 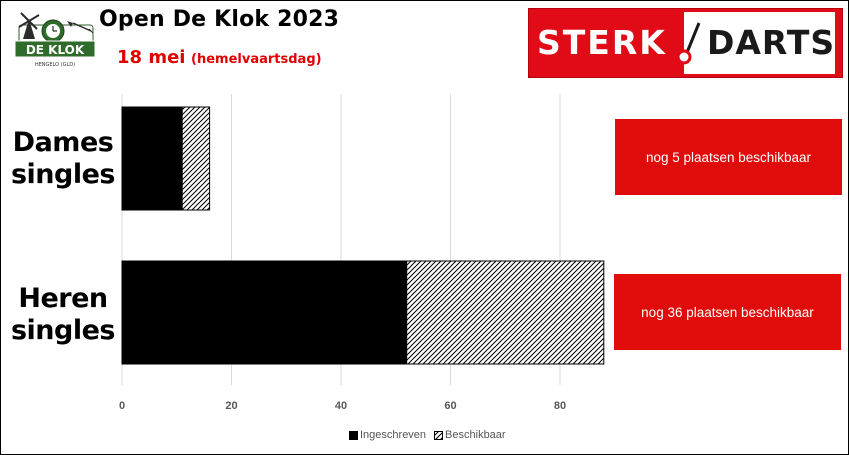 I want to click on category-label-dames-line2: singles, so click(x=63, y=174).